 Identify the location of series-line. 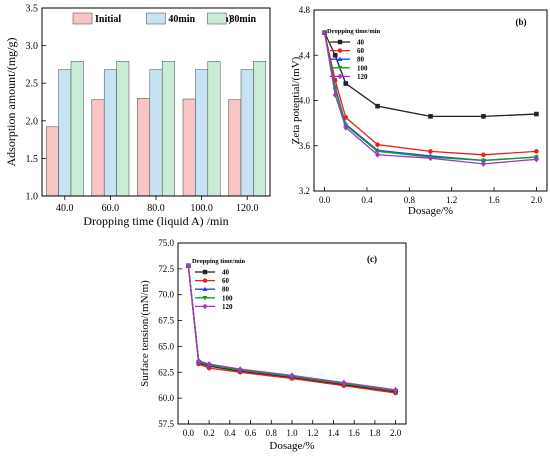
(291, 328).